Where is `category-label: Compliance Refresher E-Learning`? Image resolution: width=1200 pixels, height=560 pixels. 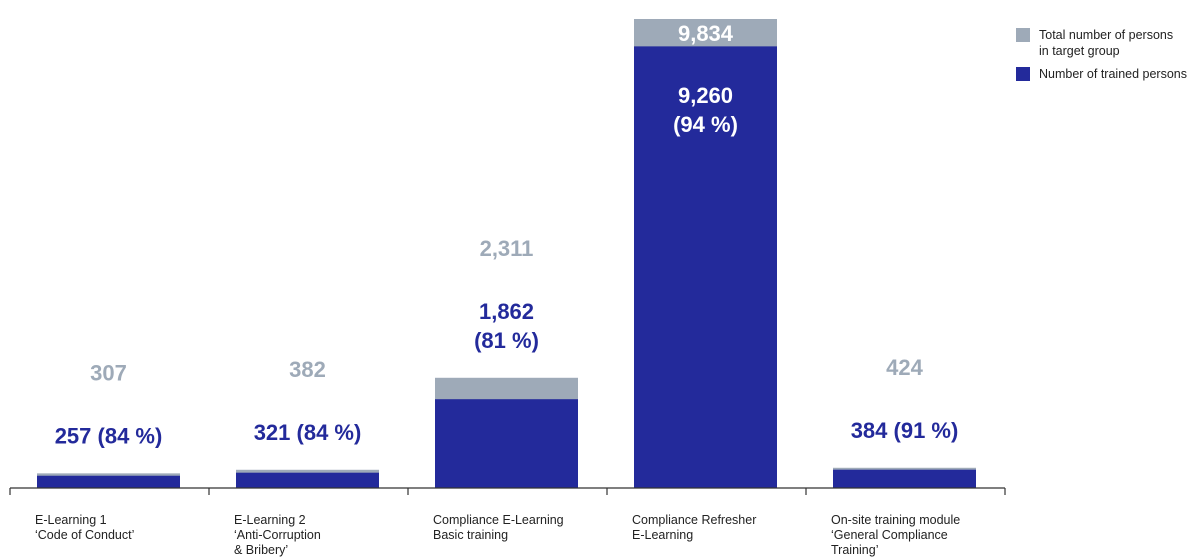
category-label: Compliance Refresher E-Learning is located at coordinates (694, 527).